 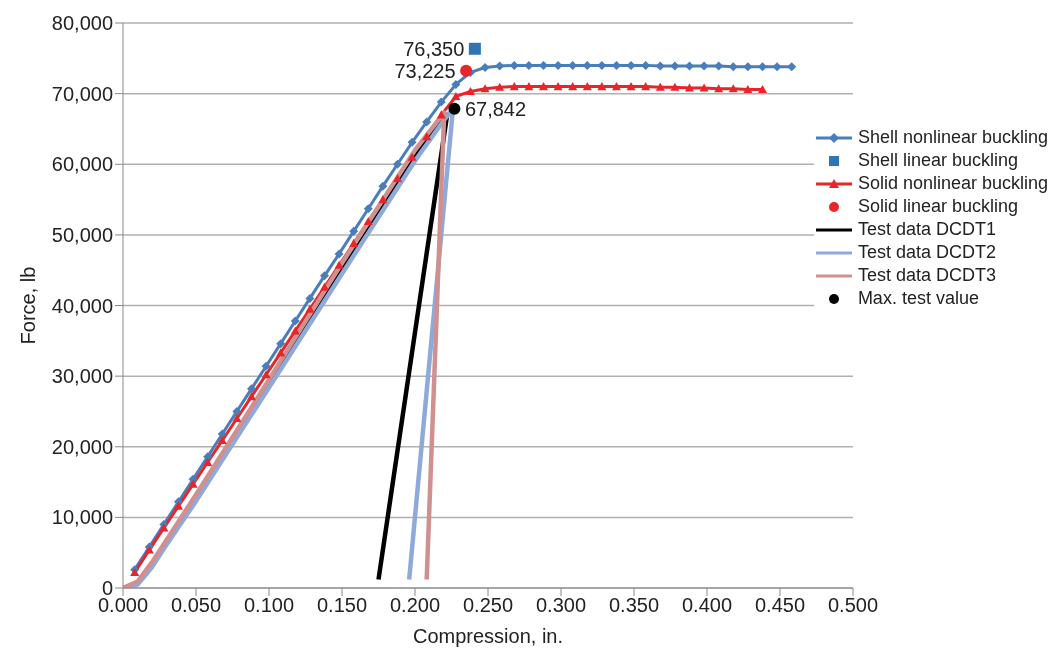 What do you see at coordinates (82, 376) in the screenshot?
I see `y-tick-label: 30,000` at bounding box center [82, 376].